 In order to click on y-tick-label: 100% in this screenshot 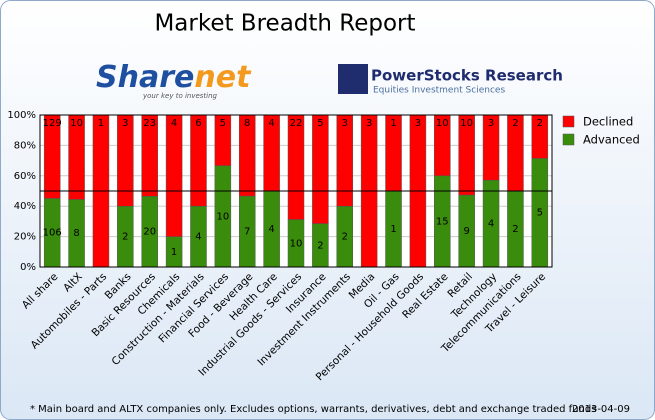, I will do `click(21, 115)`.